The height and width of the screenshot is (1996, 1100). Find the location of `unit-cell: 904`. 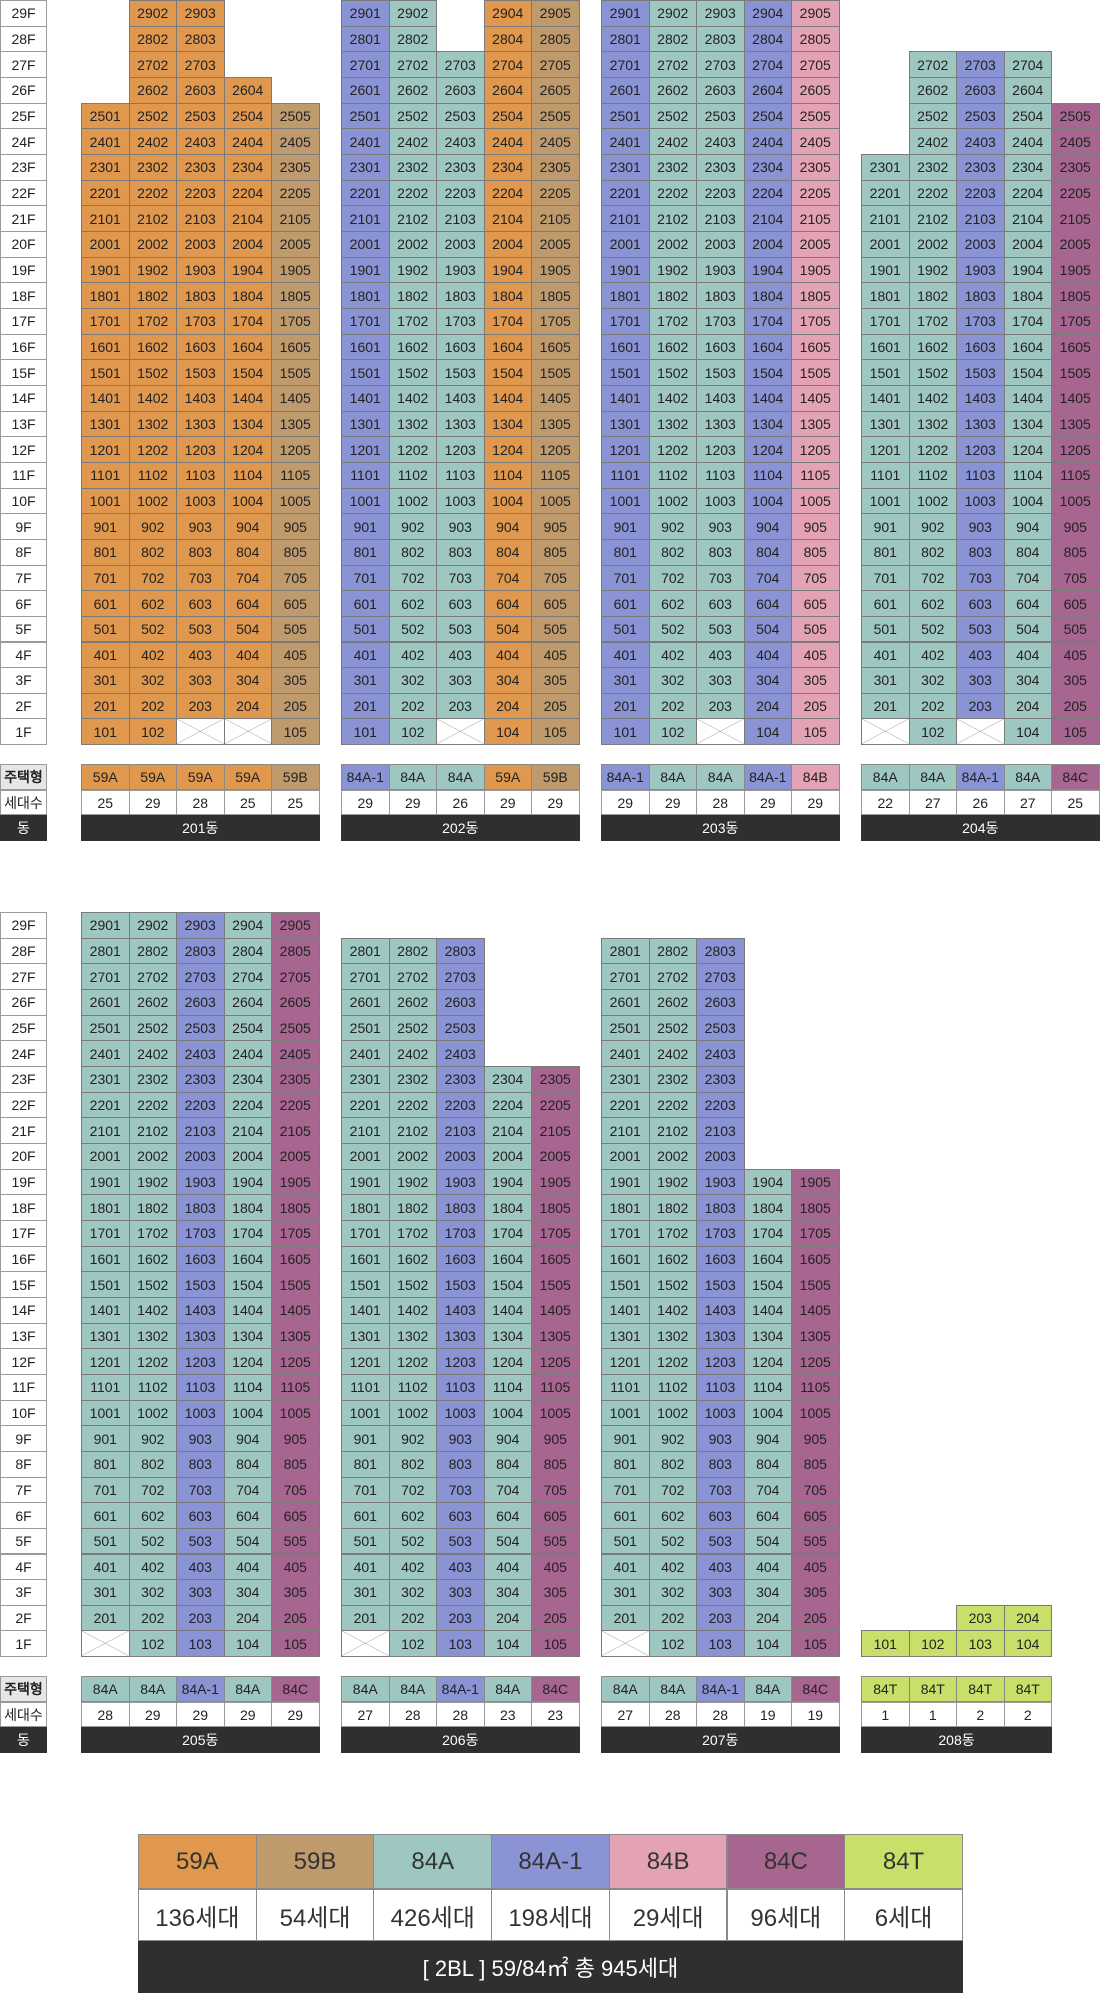

unit-cell: 904 is located at coordinates (247, 526).